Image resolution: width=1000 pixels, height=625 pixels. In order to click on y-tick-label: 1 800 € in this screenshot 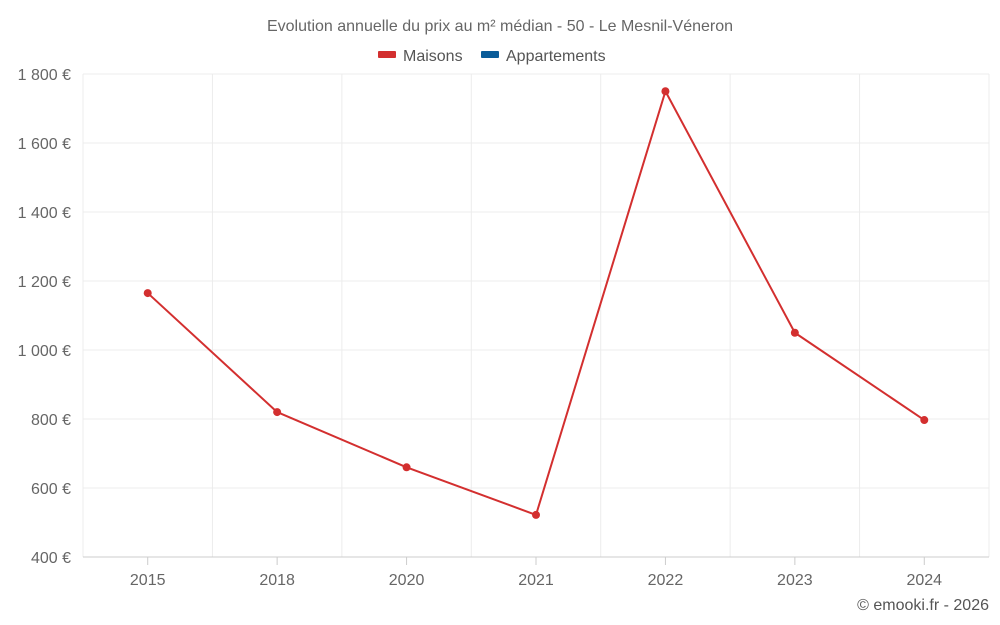, I will do `click(44, 75)`.